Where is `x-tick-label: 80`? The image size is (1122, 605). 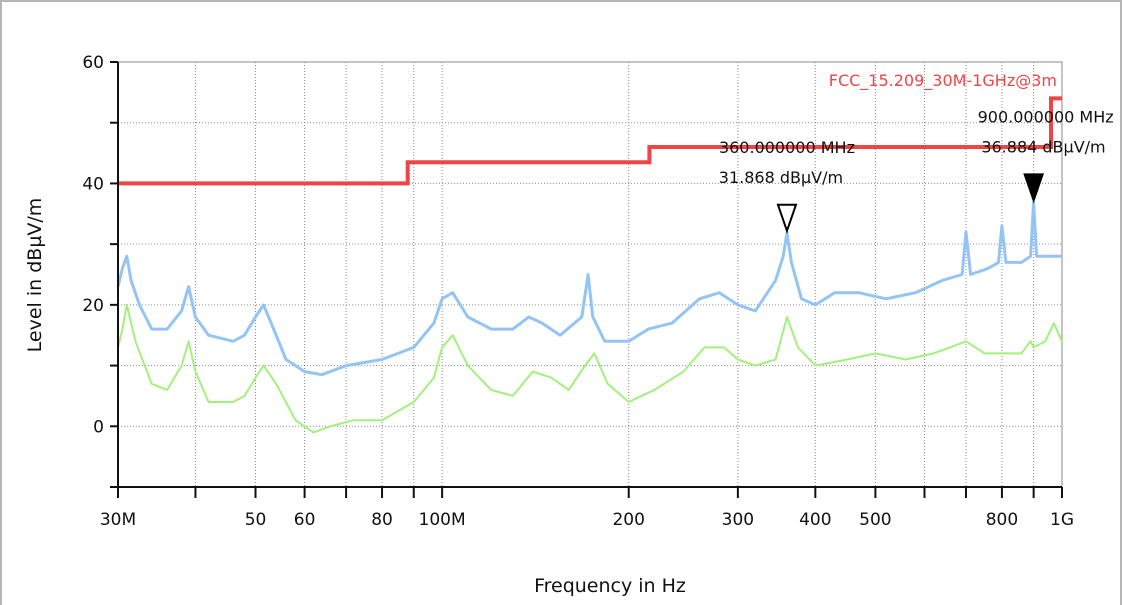
x-tick-label: 80 is located at coordinates (382, 520).